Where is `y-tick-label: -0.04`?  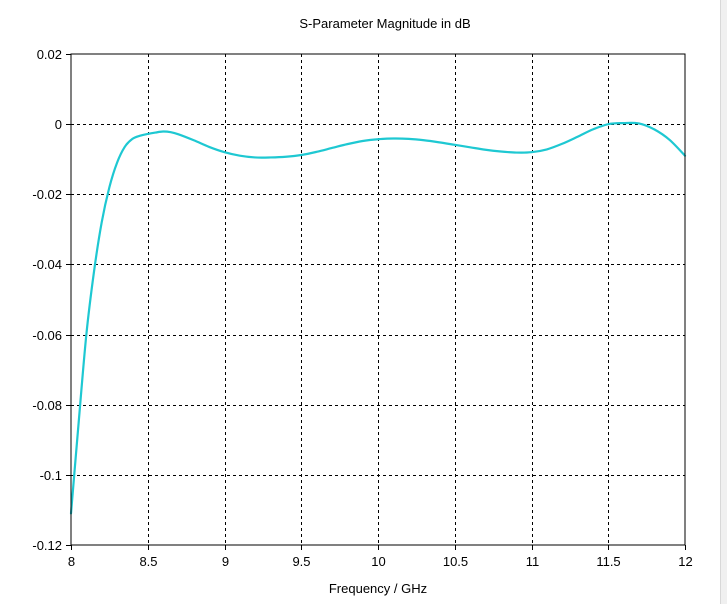
y-tick-label: -0.04 is located at coordinates (47, 264).